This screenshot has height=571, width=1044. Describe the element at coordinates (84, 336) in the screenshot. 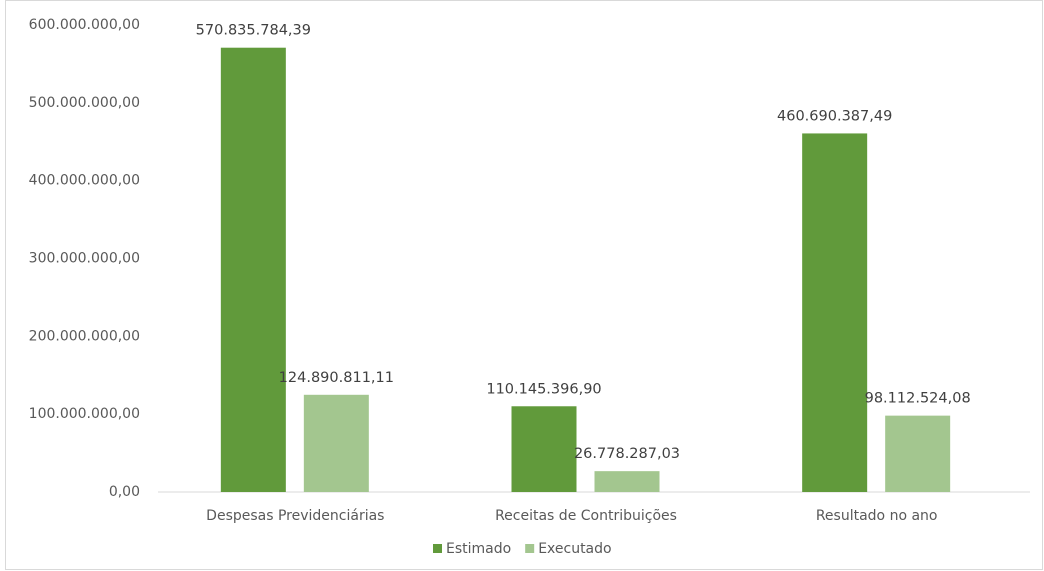

I see `y-tick-label: 200.000.000,00` at that location.